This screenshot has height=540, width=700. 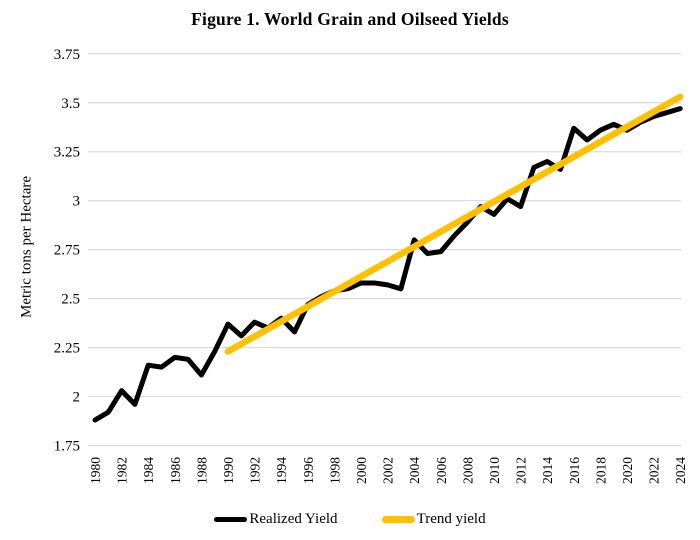 What do you see at coordinates (398, 519) in the screenshot?
I see `trend-yield-line-swatch` at bounding box center [398, 519].